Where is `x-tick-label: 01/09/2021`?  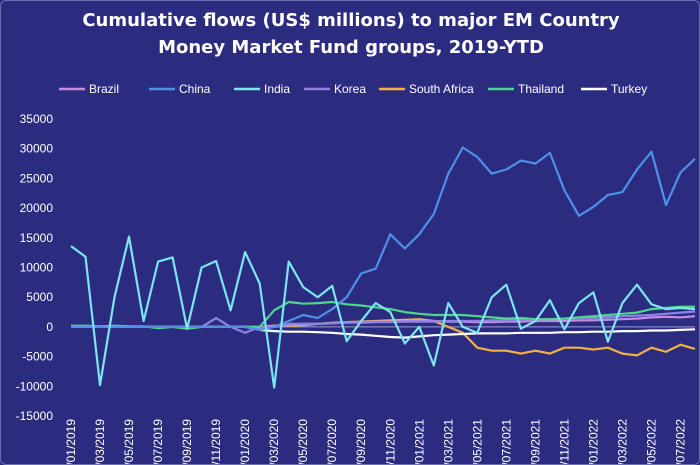 x-tick-label: 01/09/2021 is located at coordinates (535, 442).